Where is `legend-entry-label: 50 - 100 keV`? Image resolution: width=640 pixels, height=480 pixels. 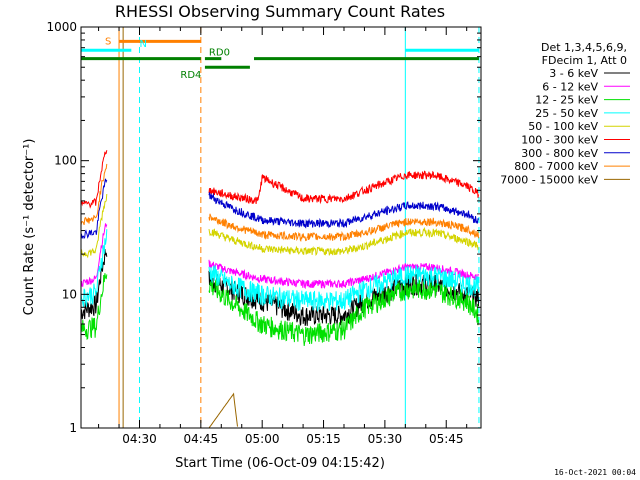 legend-entry-label: 50 - 100 keV is located at coordinates (563, 126).